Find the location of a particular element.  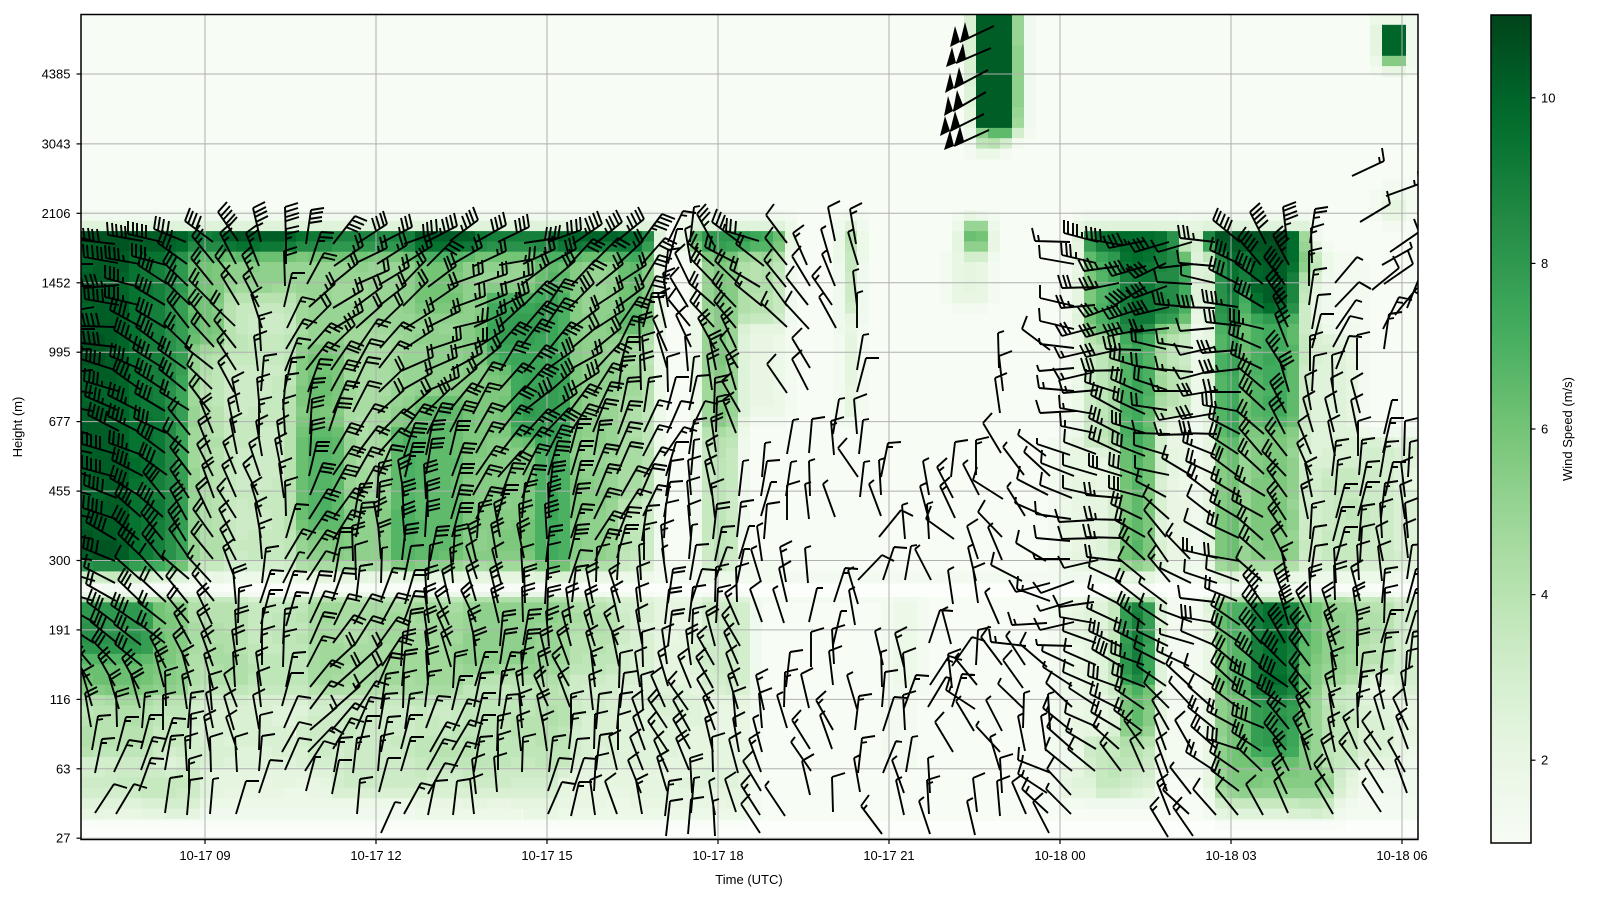

svg-text: 455 is located at coordinates (60, 491).